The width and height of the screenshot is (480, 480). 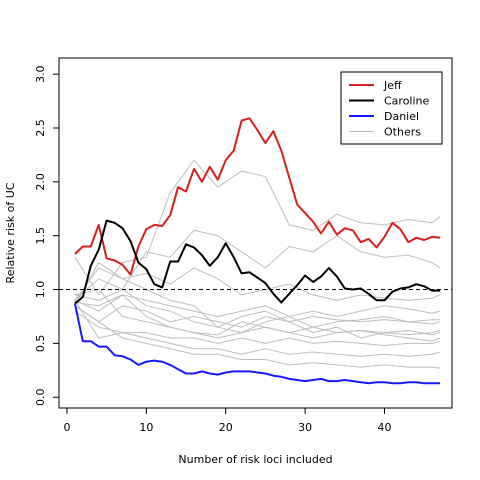 I want to click on legend: Jeff Caroline Daniel Others, so click(x=391, y=108).